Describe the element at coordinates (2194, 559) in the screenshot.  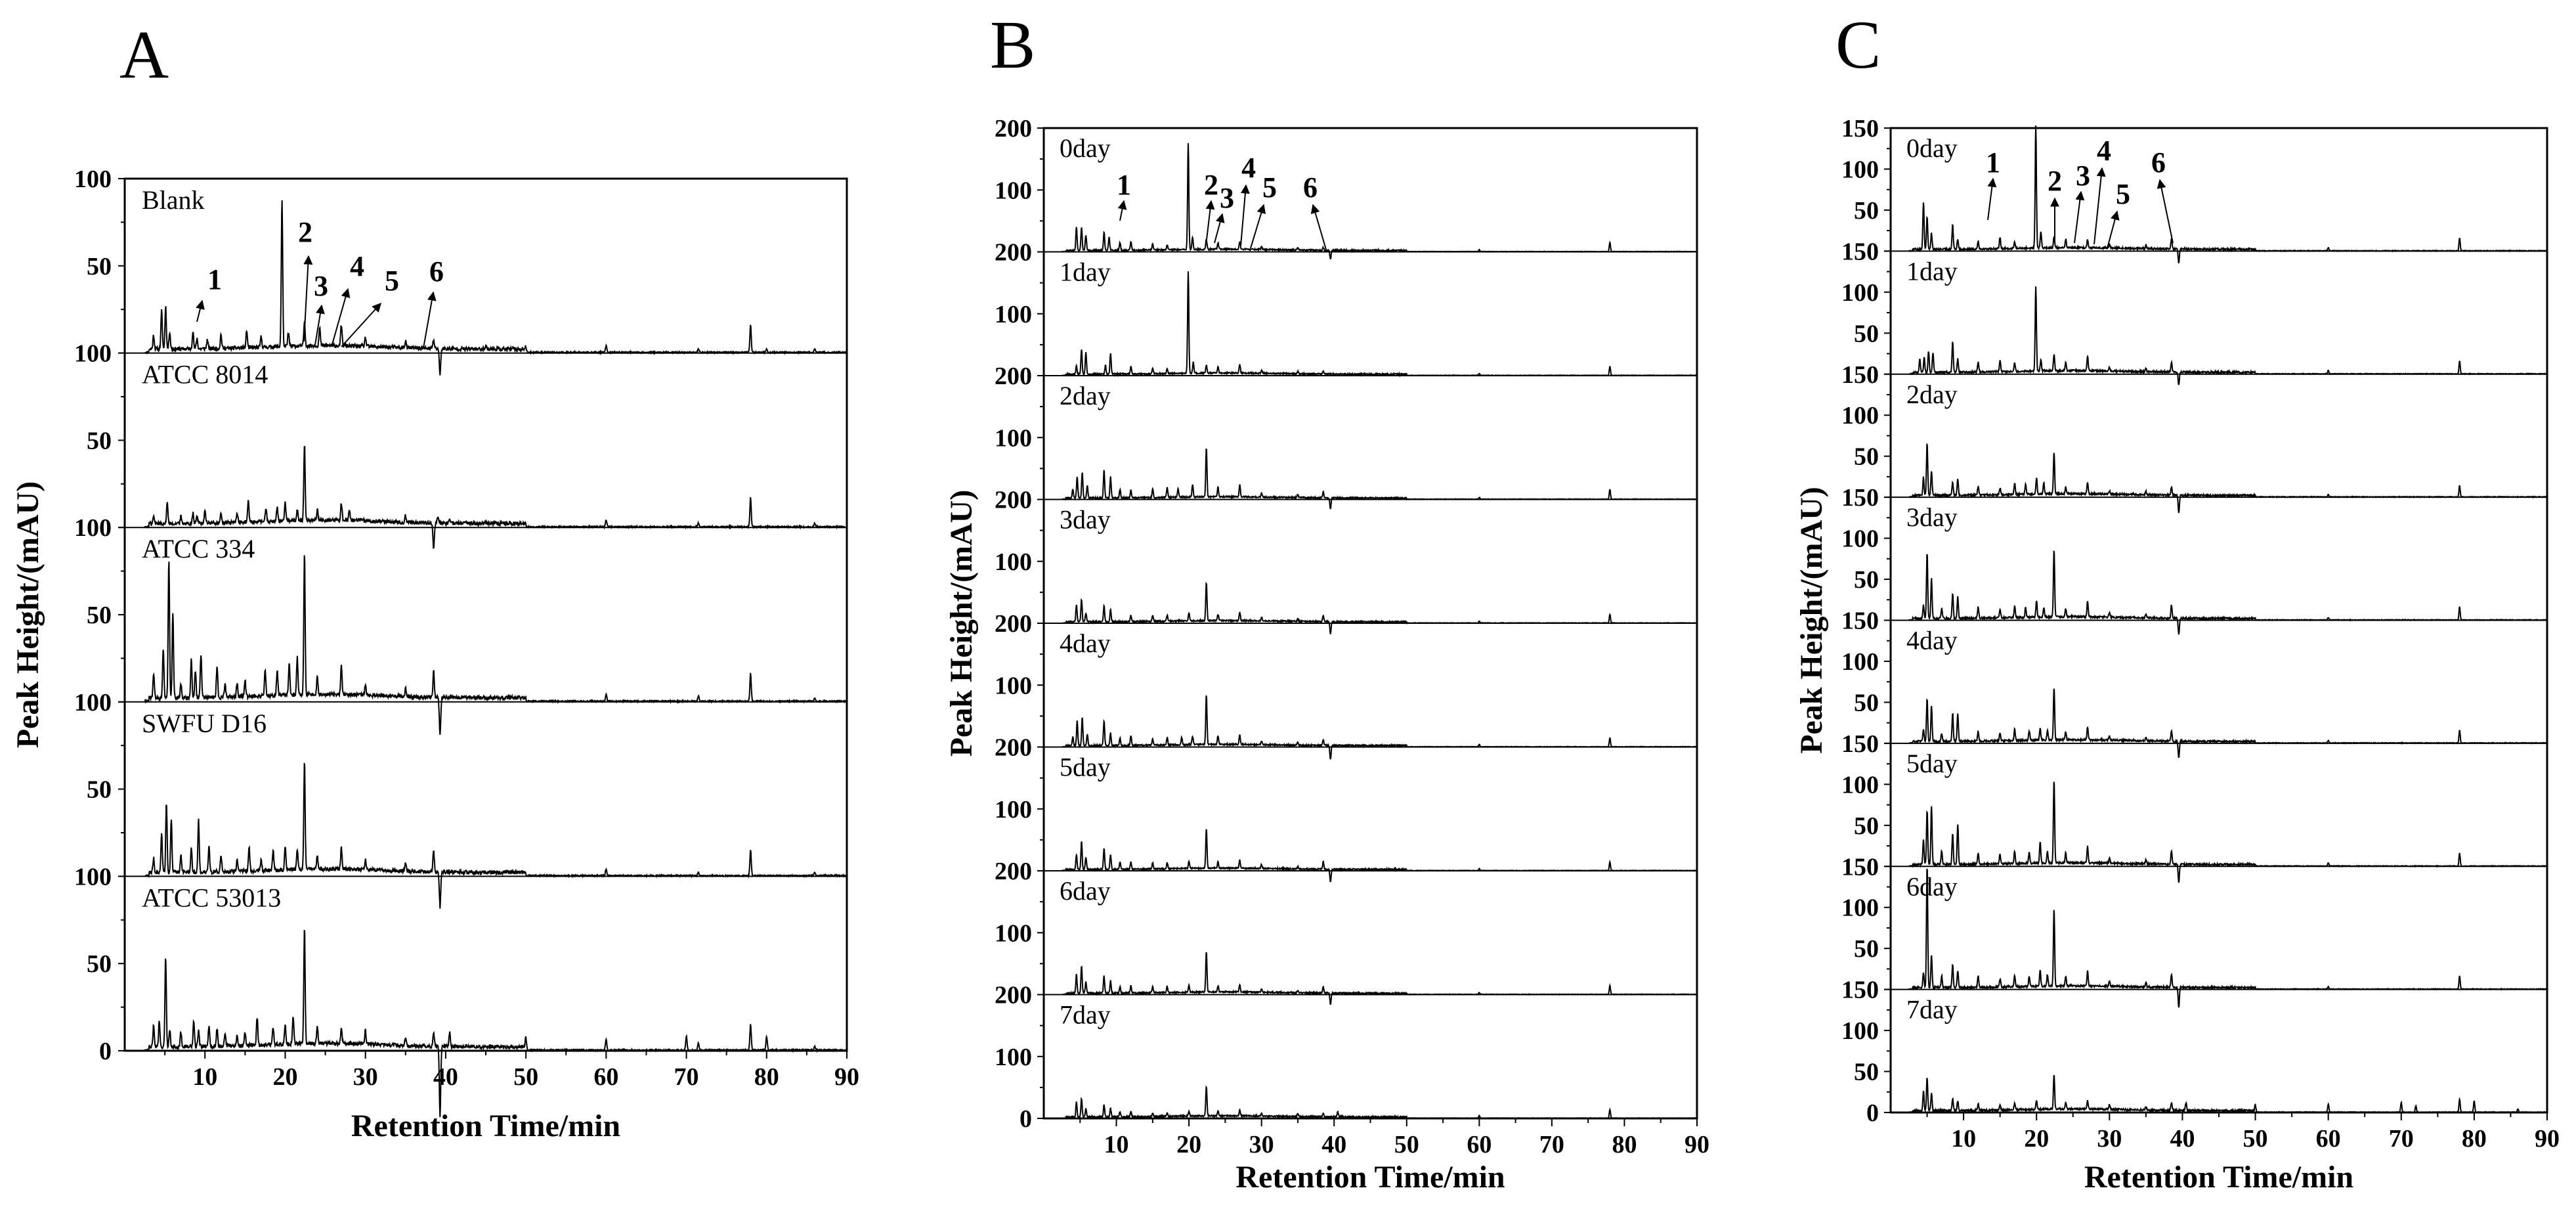
I see `trace-3day: 50 100 150 3day` at that location.